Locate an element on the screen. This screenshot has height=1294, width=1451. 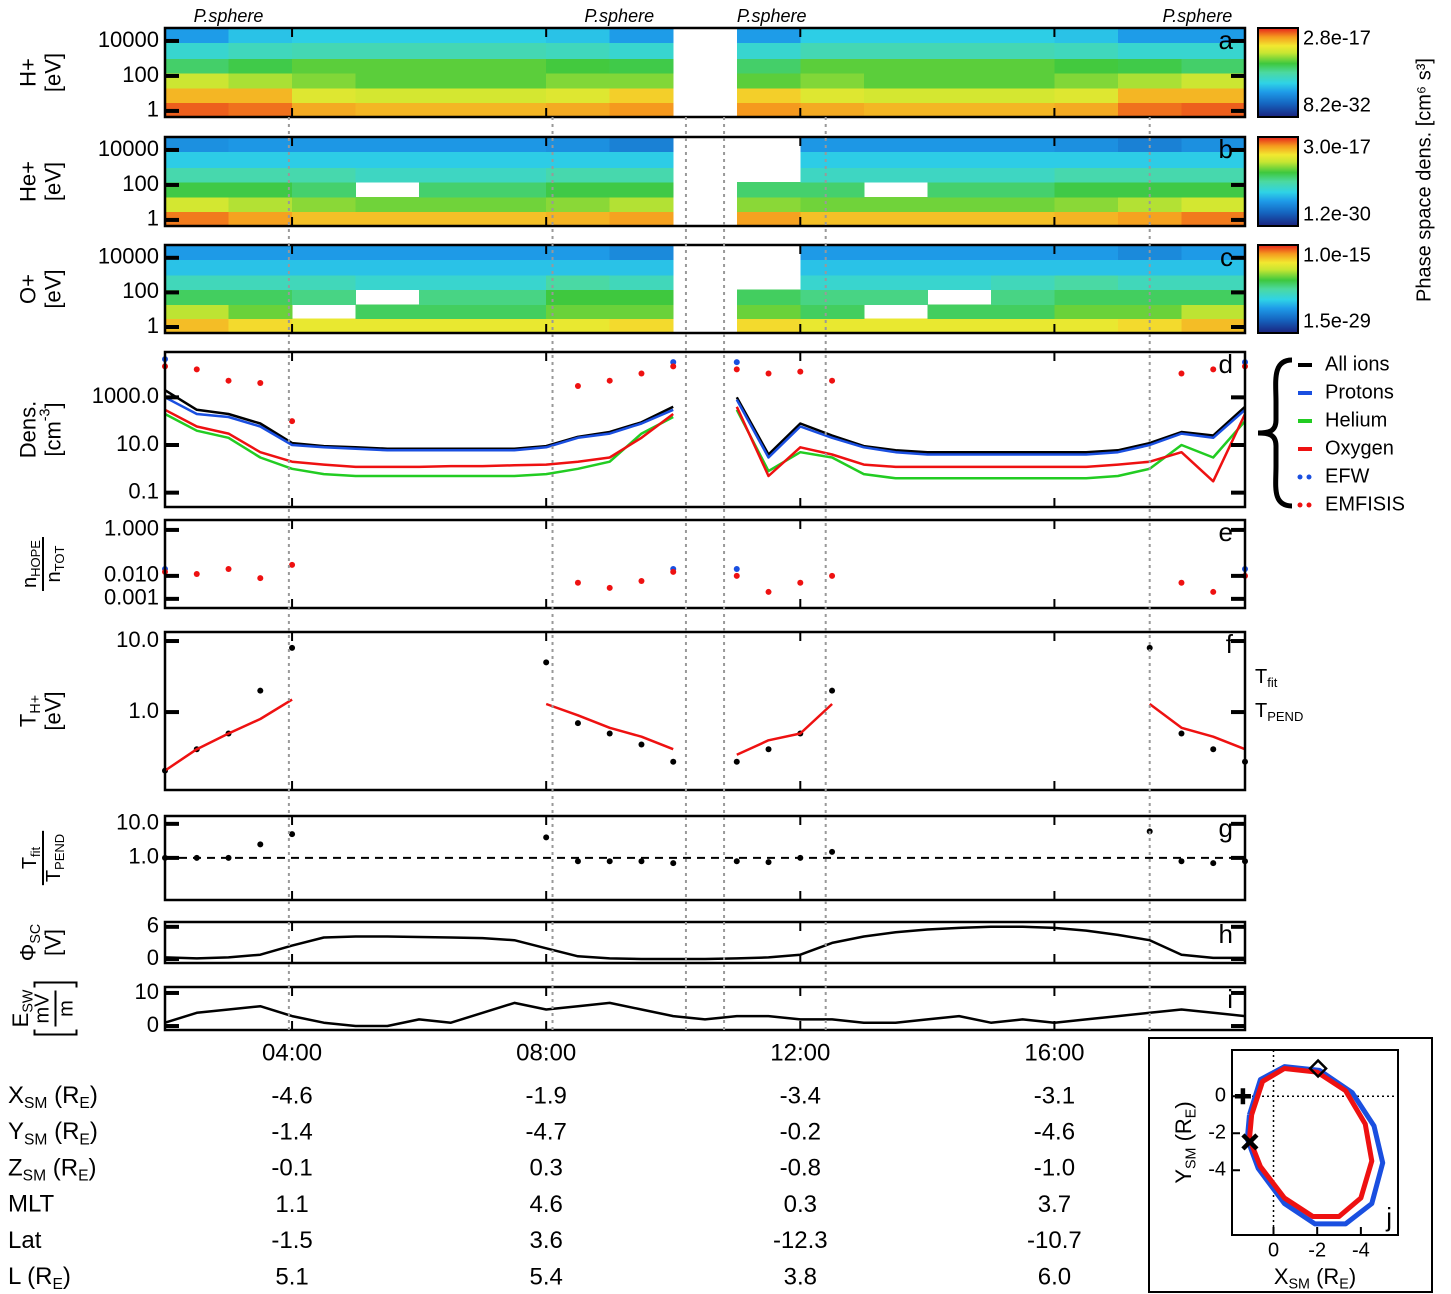
y-label-numerator: Tfit is located at coordinates (31, 857).